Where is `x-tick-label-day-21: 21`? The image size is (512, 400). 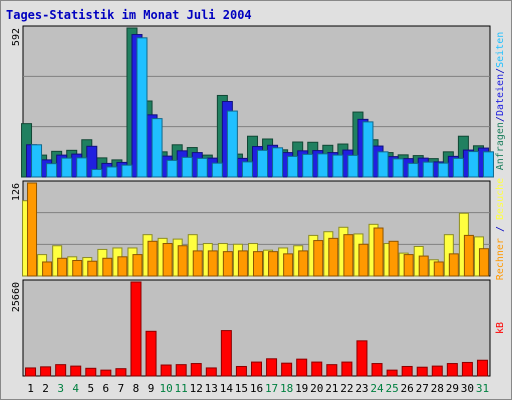
x-tick-label-day-21: 21 is located at coordinates (331, 388).